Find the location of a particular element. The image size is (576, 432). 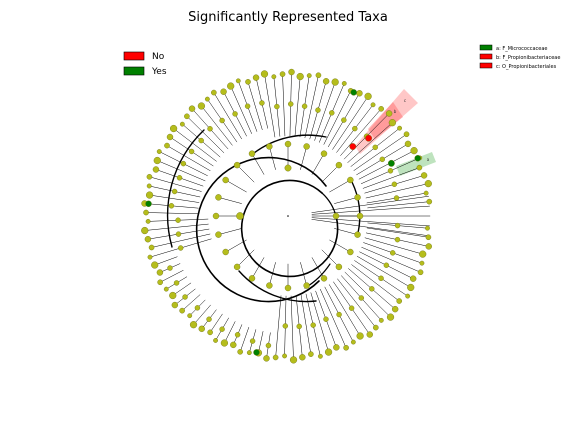

legend-significance: No Yes is located at coordinates (145, 64).